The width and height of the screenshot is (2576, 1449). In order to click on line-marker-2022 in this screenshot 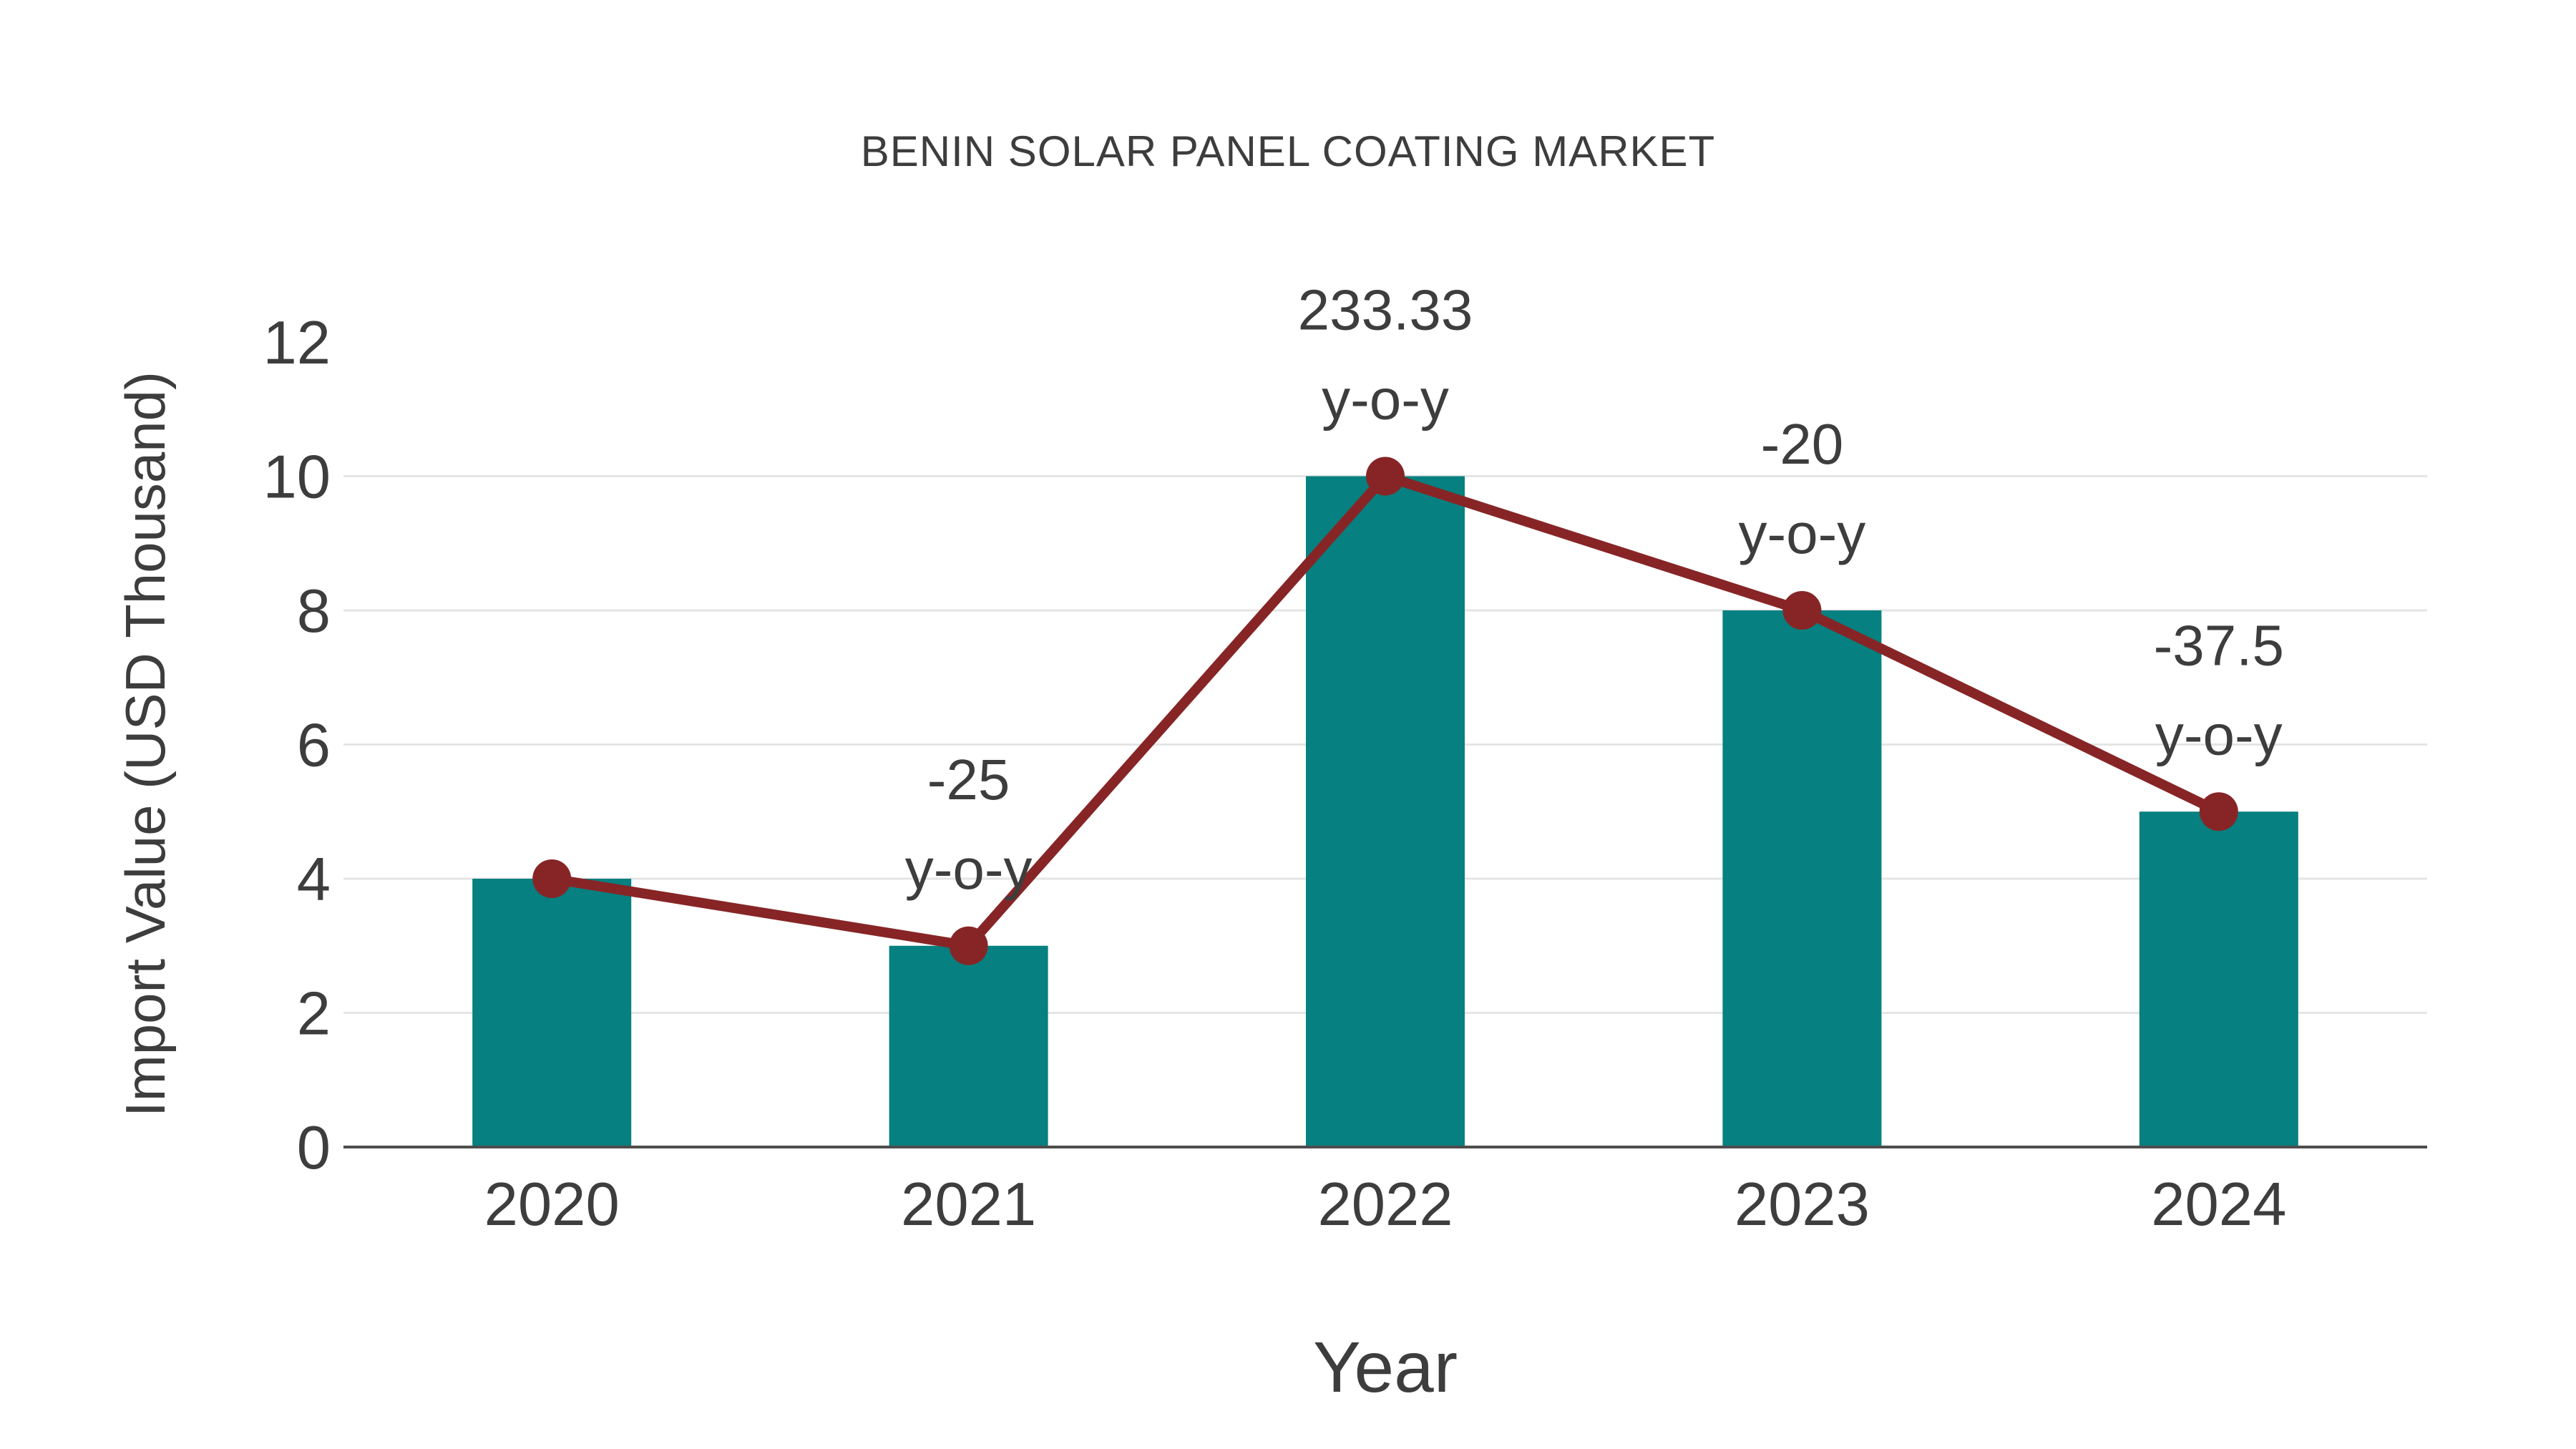, I will do `click(1385, 476)`.